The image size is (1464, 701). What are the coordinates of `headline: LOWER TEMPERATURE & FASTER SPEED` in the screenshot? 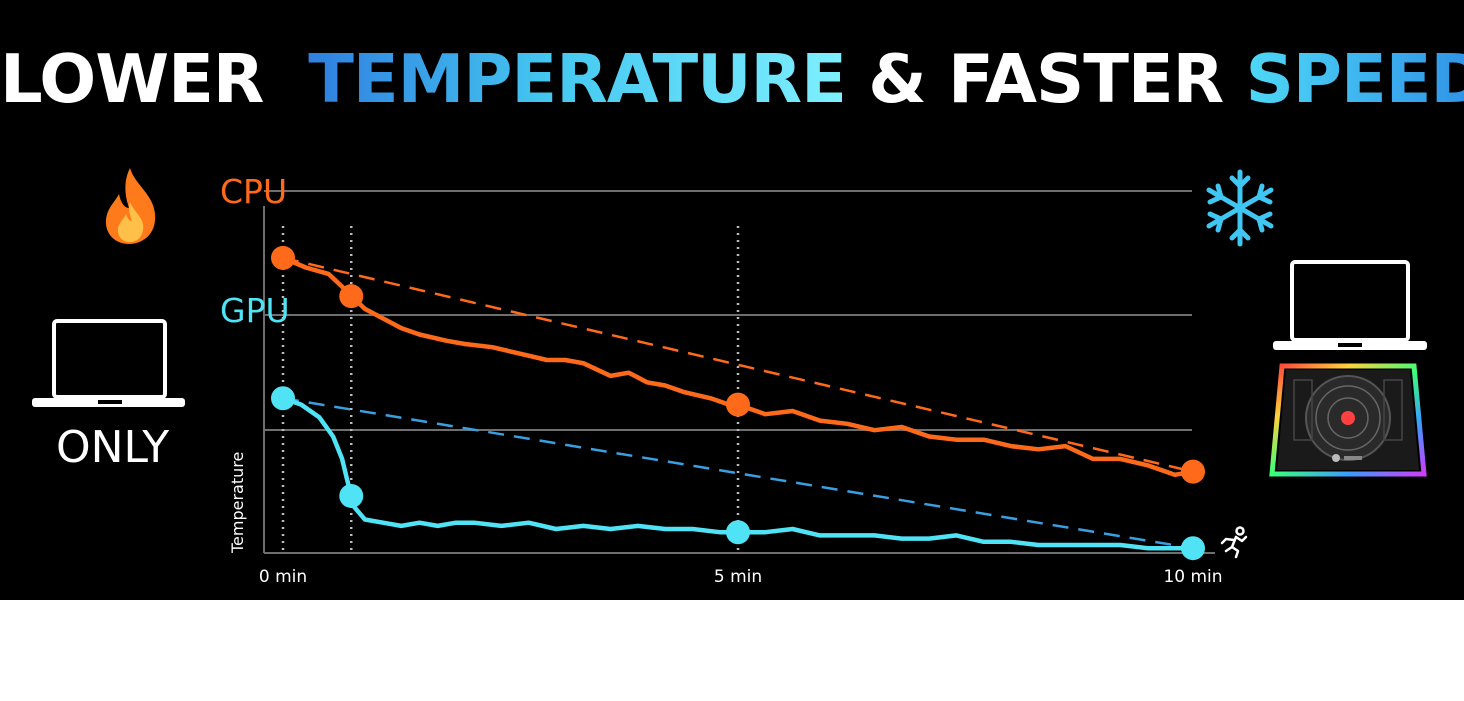 It's located at (732, 79).